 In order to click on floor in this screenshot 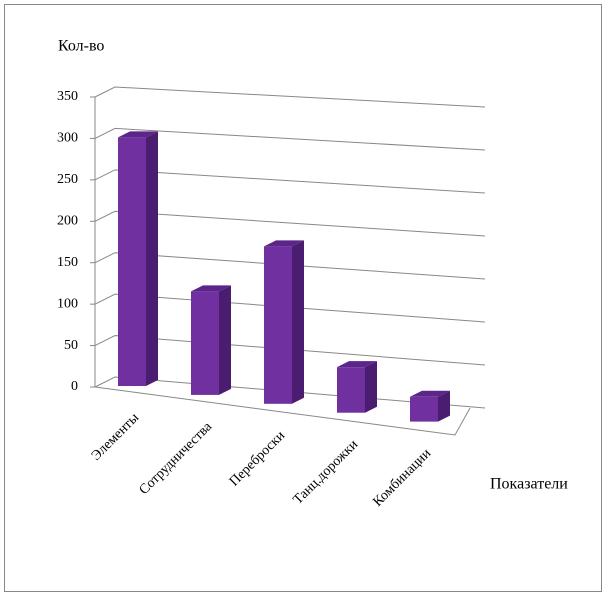, I will do `click(282, 411)`.